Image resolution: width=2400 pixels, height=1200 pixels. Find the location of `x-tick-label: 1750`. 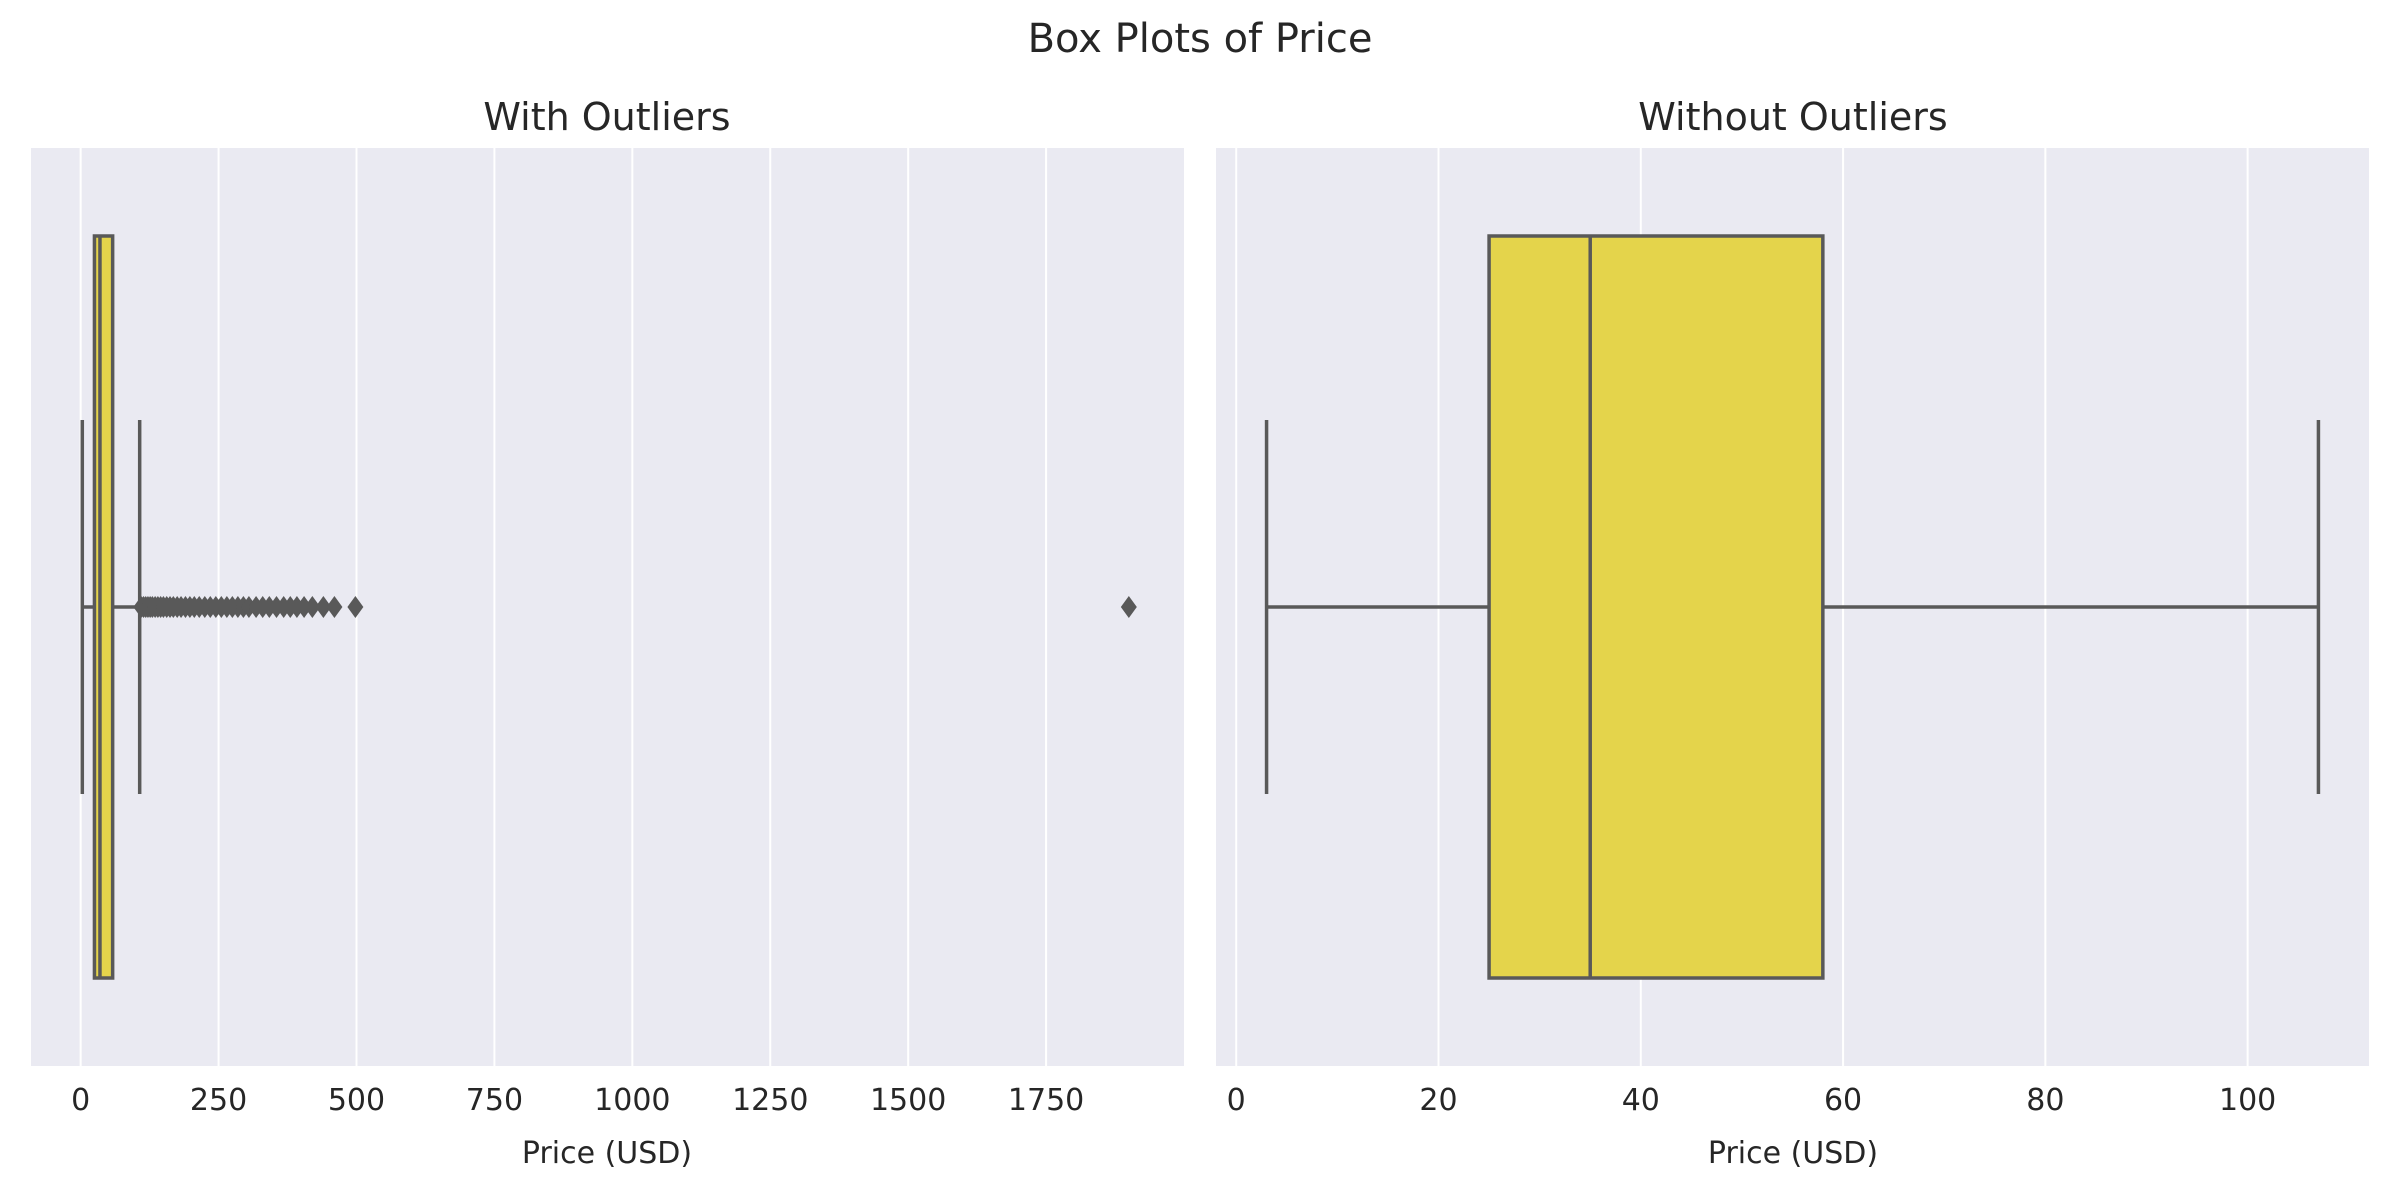

x-tick-label: 1750 is located at coordinates (1046, 1100).